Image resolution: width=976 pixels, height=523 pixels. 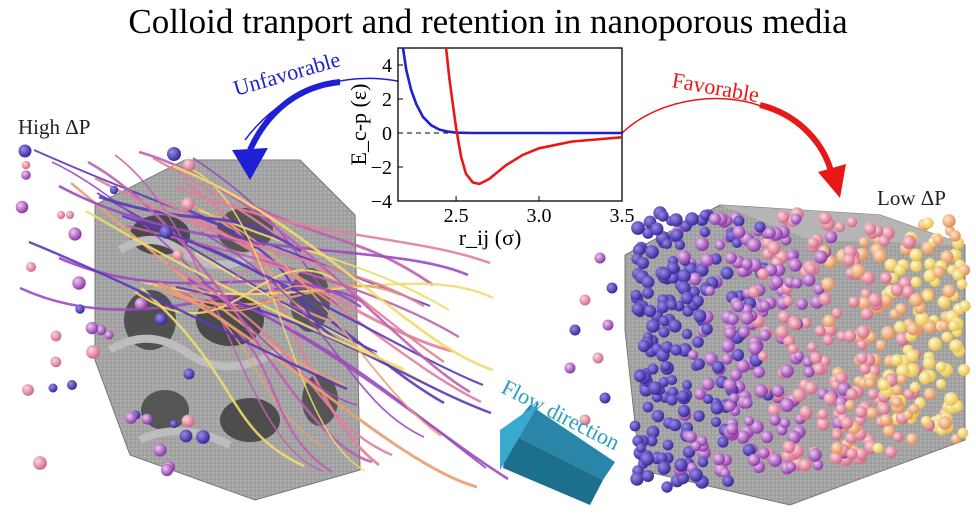 I want to click on chart-y-tick-label: −4, so click(x=381, y=202).